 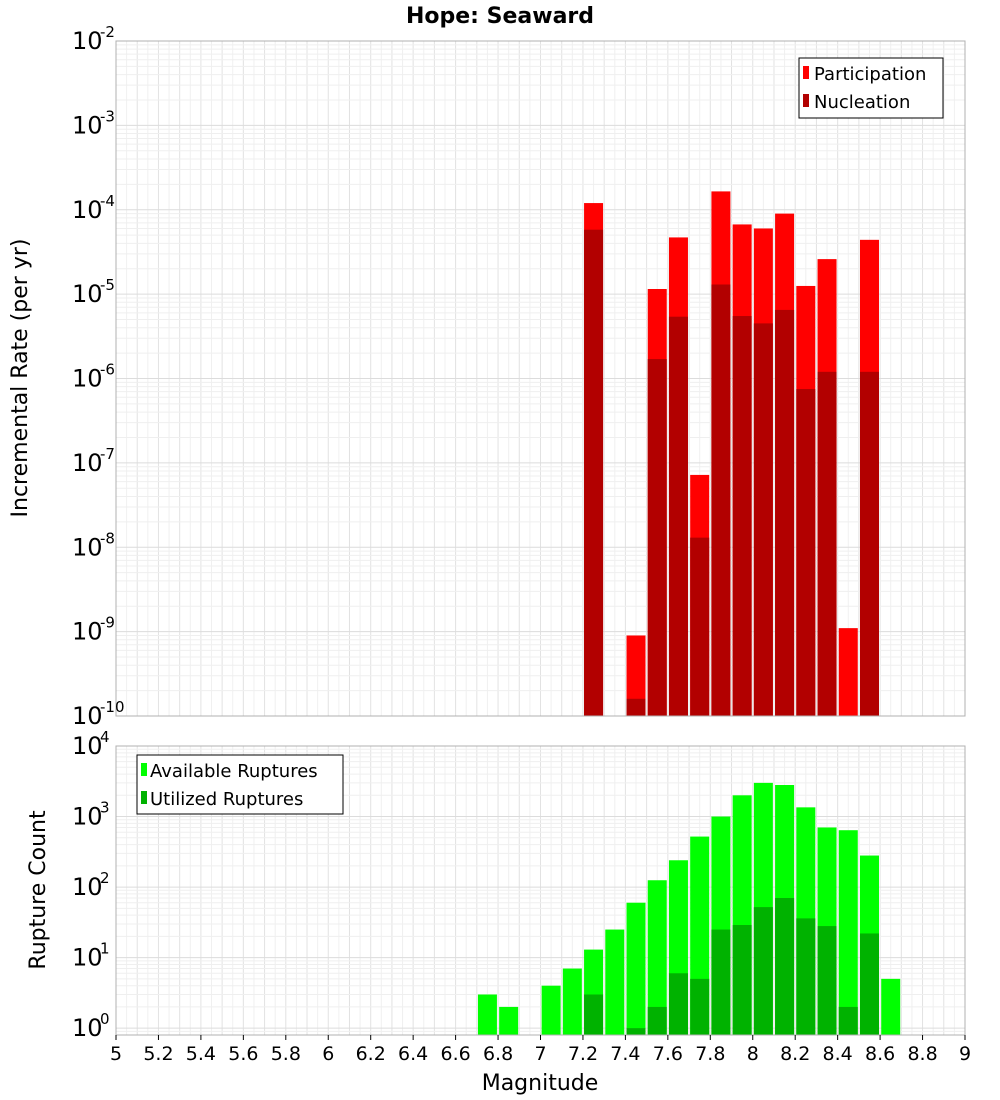 What do you see at coordinates (144, 769) in the screenshot?
I see `legend-swatch-available-ruptures` at bounding box center [144, 769].